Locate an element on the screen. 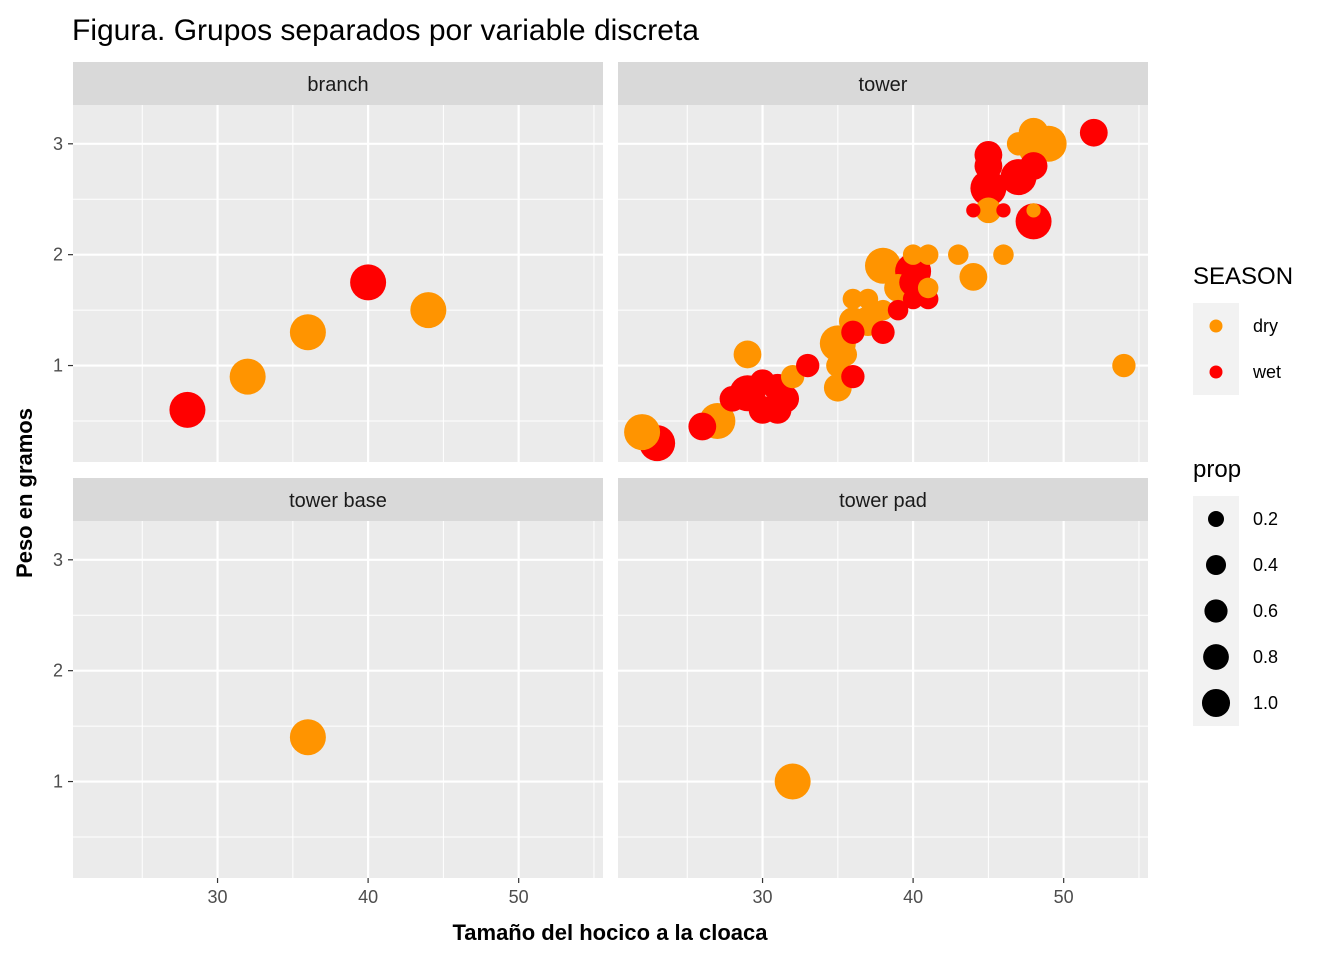 The width and height of the screenshot is (1344, 960). legend-key-dry is located at coordinates (1216, 326).